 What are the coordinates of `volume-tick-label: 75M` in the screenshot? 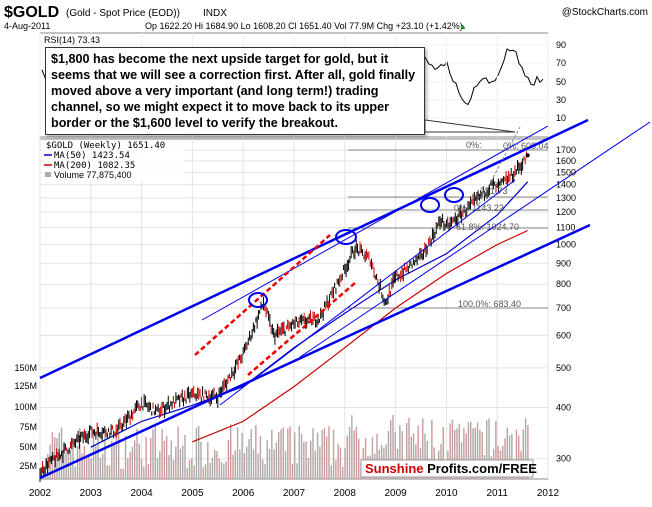 It's located at (28, 427).